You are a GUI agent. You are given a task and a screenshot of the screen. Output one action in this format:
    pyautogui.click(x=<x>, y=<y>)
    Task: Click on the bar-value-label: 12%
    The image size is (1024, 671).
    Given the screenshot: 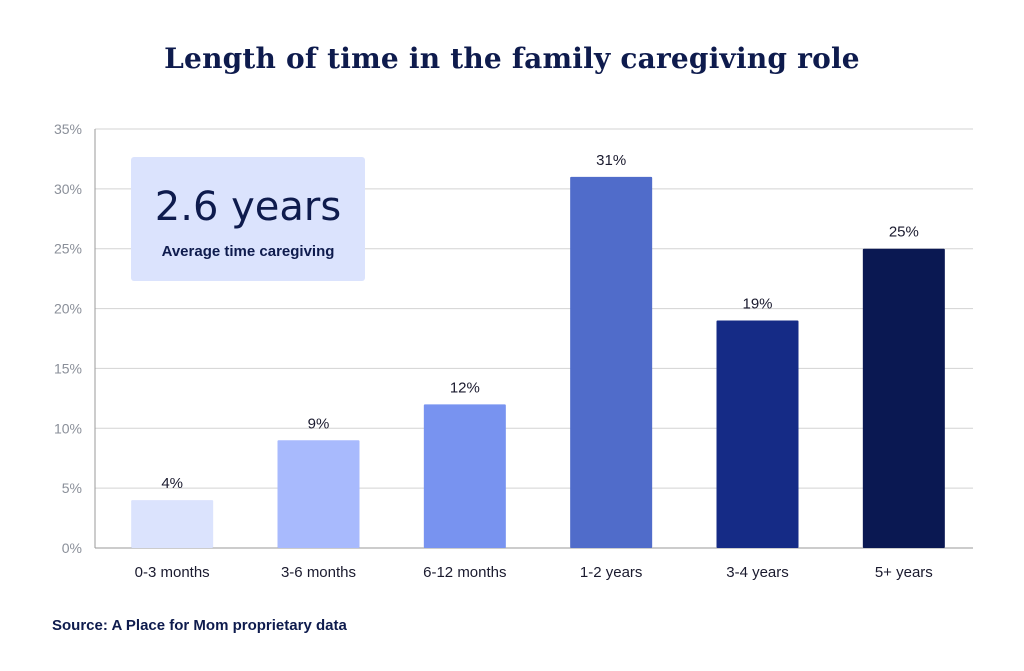 What is the action you would take?
    pyautogui.click(x=465, y=387)
    